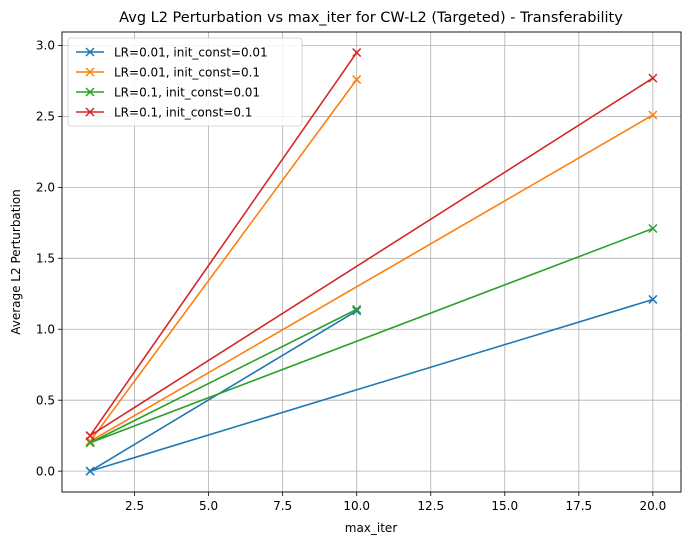  What do you see at coordinates (356, 506) in the screenshot?
I see `x-tick-label: 10.0` at bounding box center [356, 506].